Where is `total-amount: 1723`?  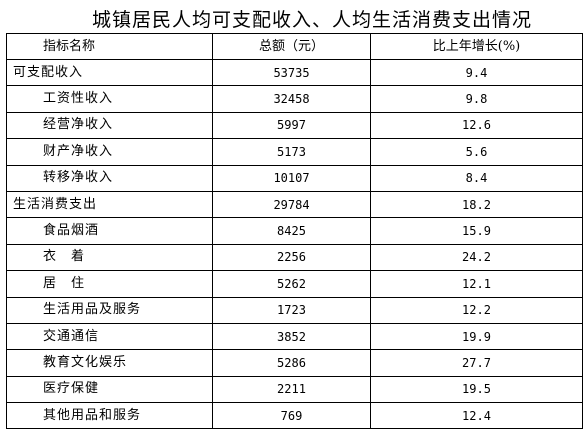 total-amount: 1723 is located at coordinates (291, 310).